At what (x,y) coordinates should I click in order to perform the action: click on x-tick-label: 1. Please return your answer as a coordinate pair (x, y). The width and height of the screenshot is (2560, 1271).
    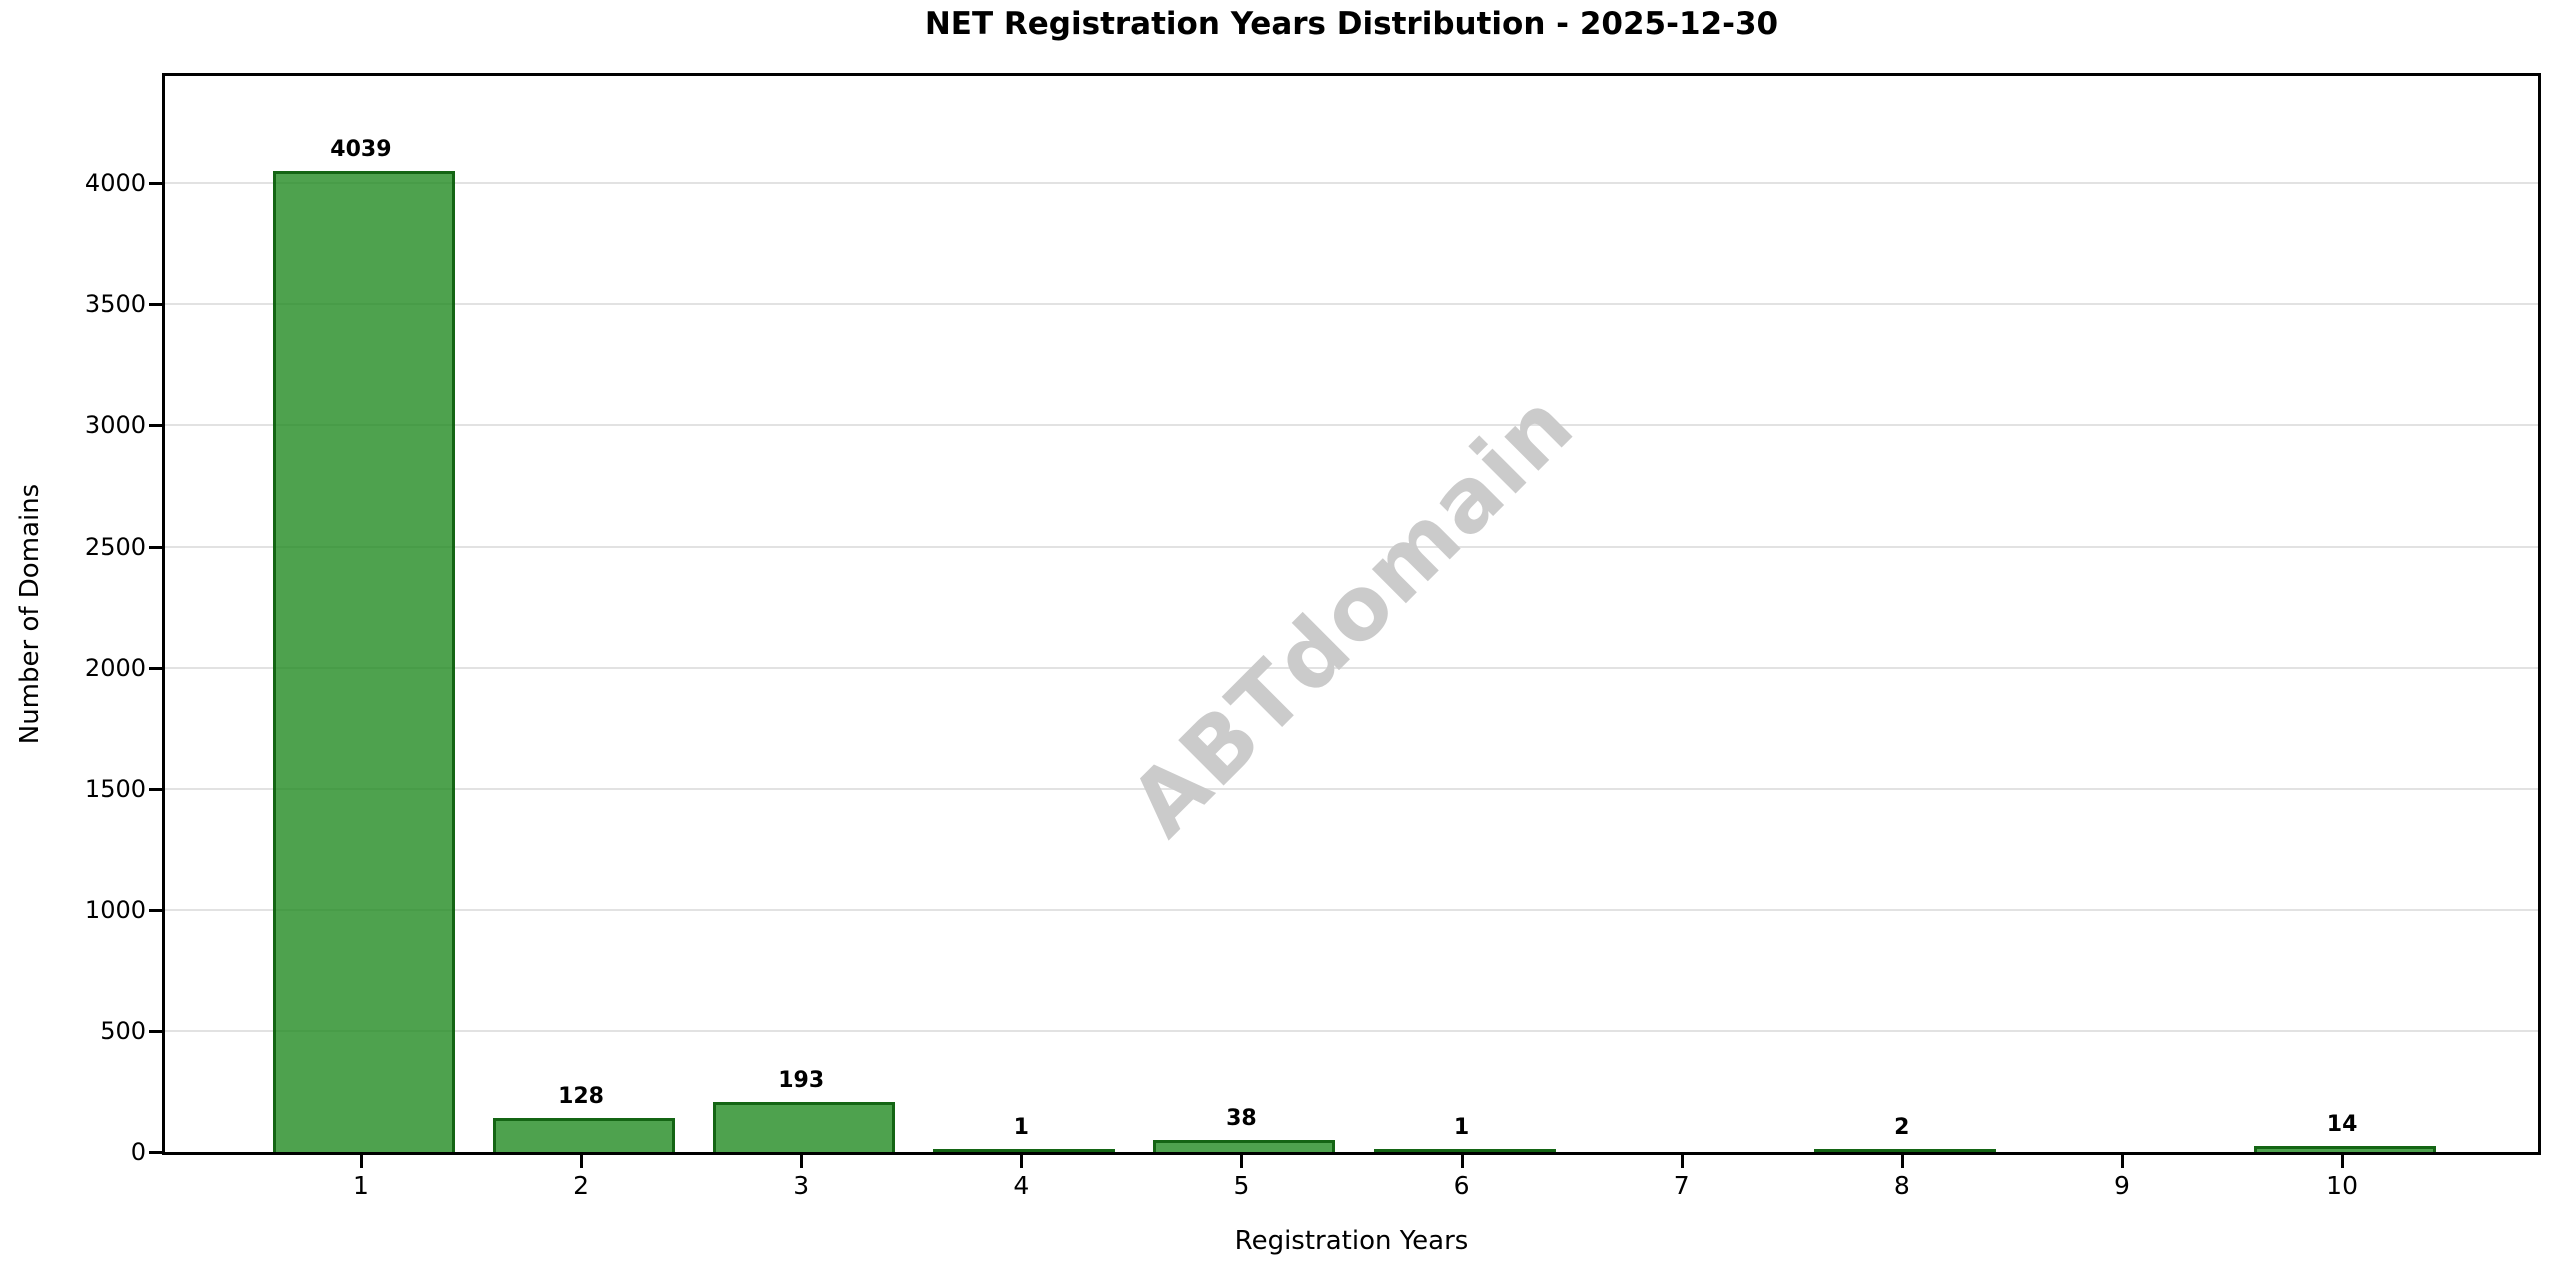
    Looking at the image, I should click on (360, 1185).